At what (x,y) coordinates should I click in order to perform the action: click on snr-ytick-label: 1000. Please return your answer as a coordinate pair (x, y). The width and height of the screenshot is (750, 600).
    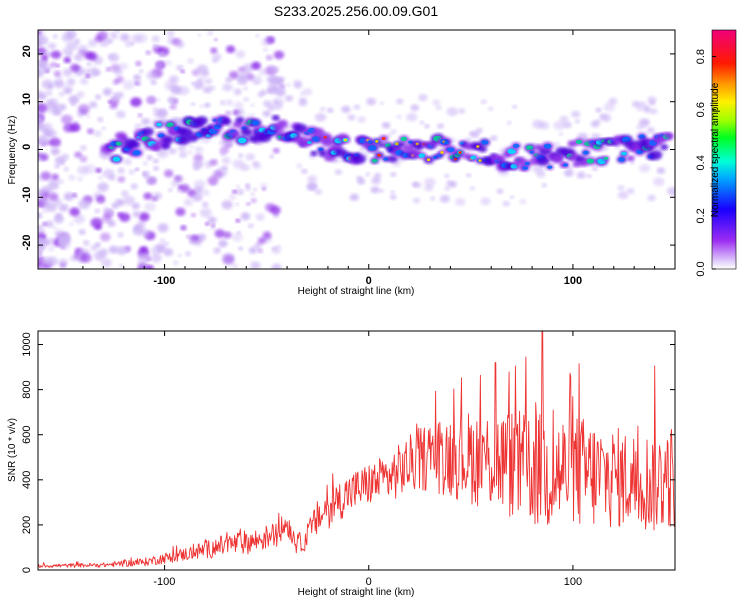
    Looking at the image, I should click on (27, 344).